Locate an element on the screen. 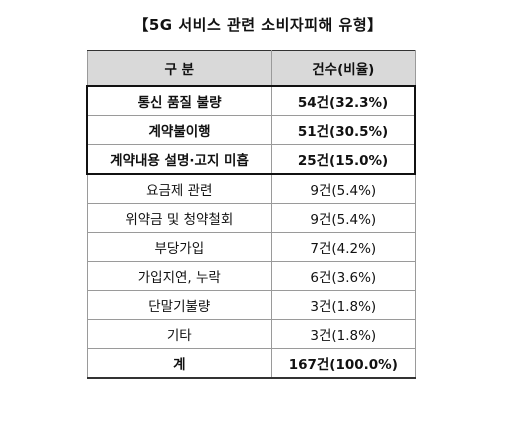 This screenshot has height=424, width=516. header-count: 건수(비율) is located at coordinates (343, 68).